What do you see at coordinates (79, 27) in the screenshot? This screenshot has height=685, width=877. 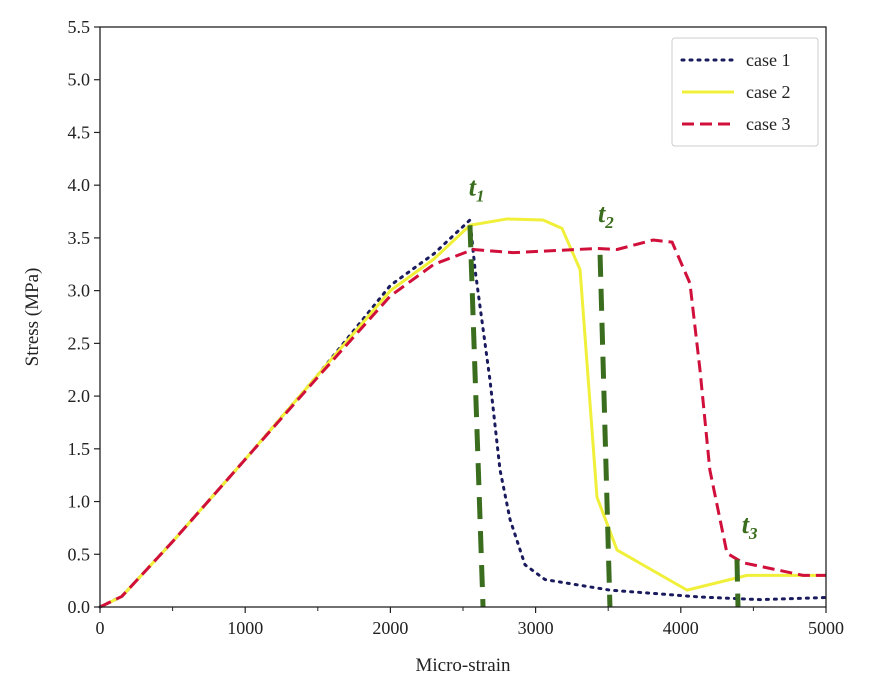 I see `y-tick-label: 5.5` at bounding box center [79, 27].